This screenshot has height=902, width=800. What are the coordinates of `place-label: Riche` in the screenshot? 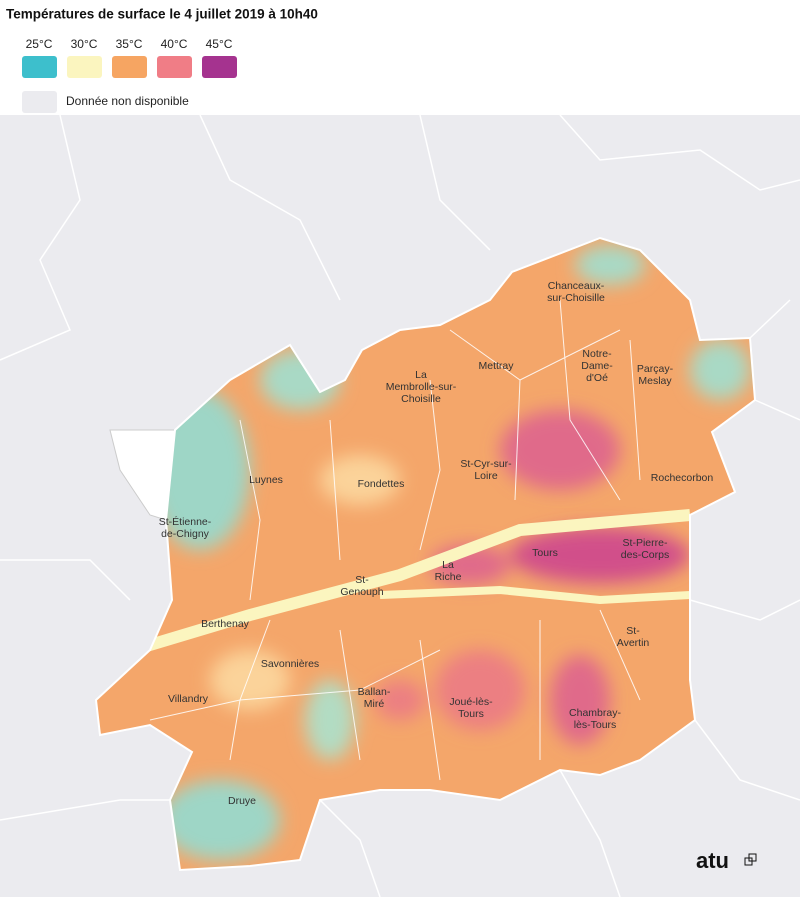 It's located at (448, 577).